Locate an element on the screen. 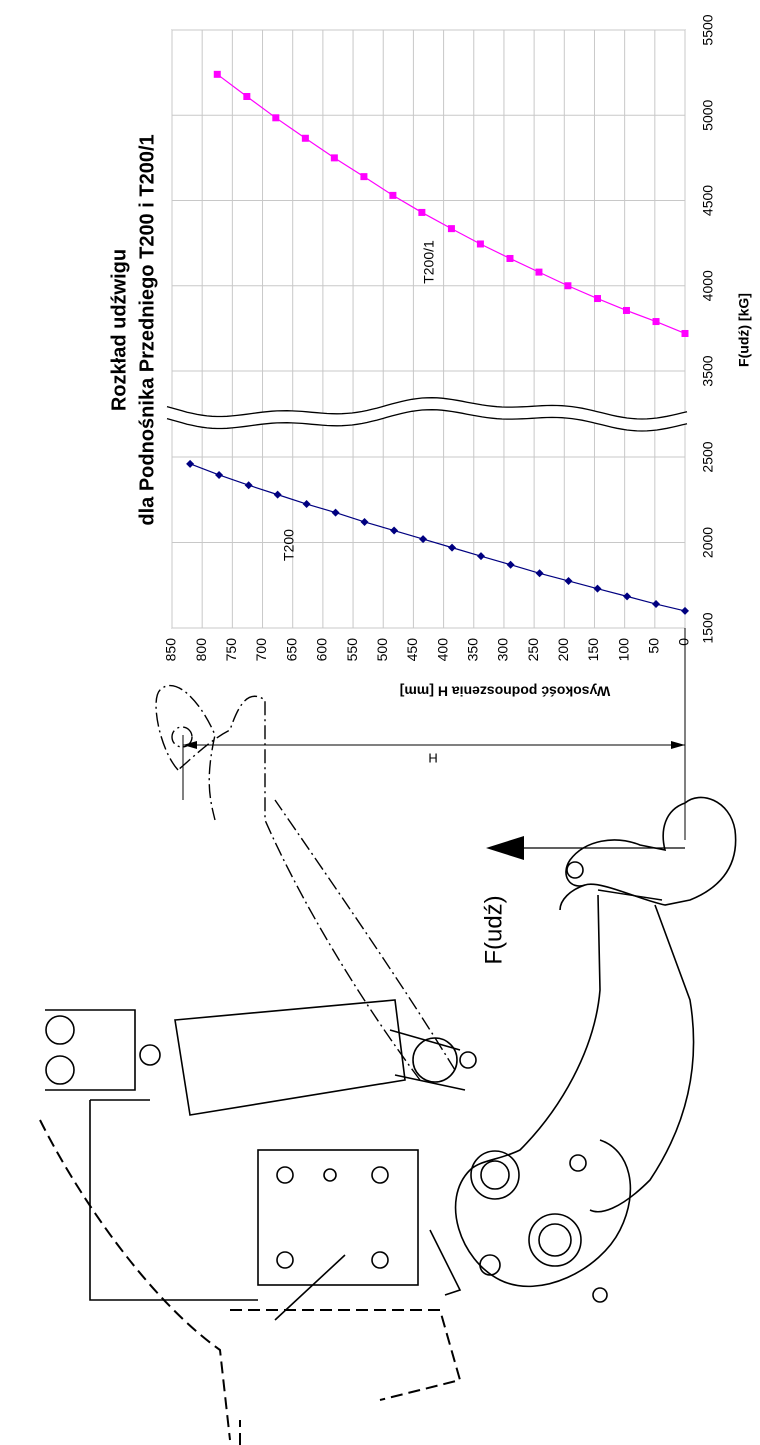 The height and width of the screenshot is (1445, 760). arm-joint is located at coordinates (630, 895).